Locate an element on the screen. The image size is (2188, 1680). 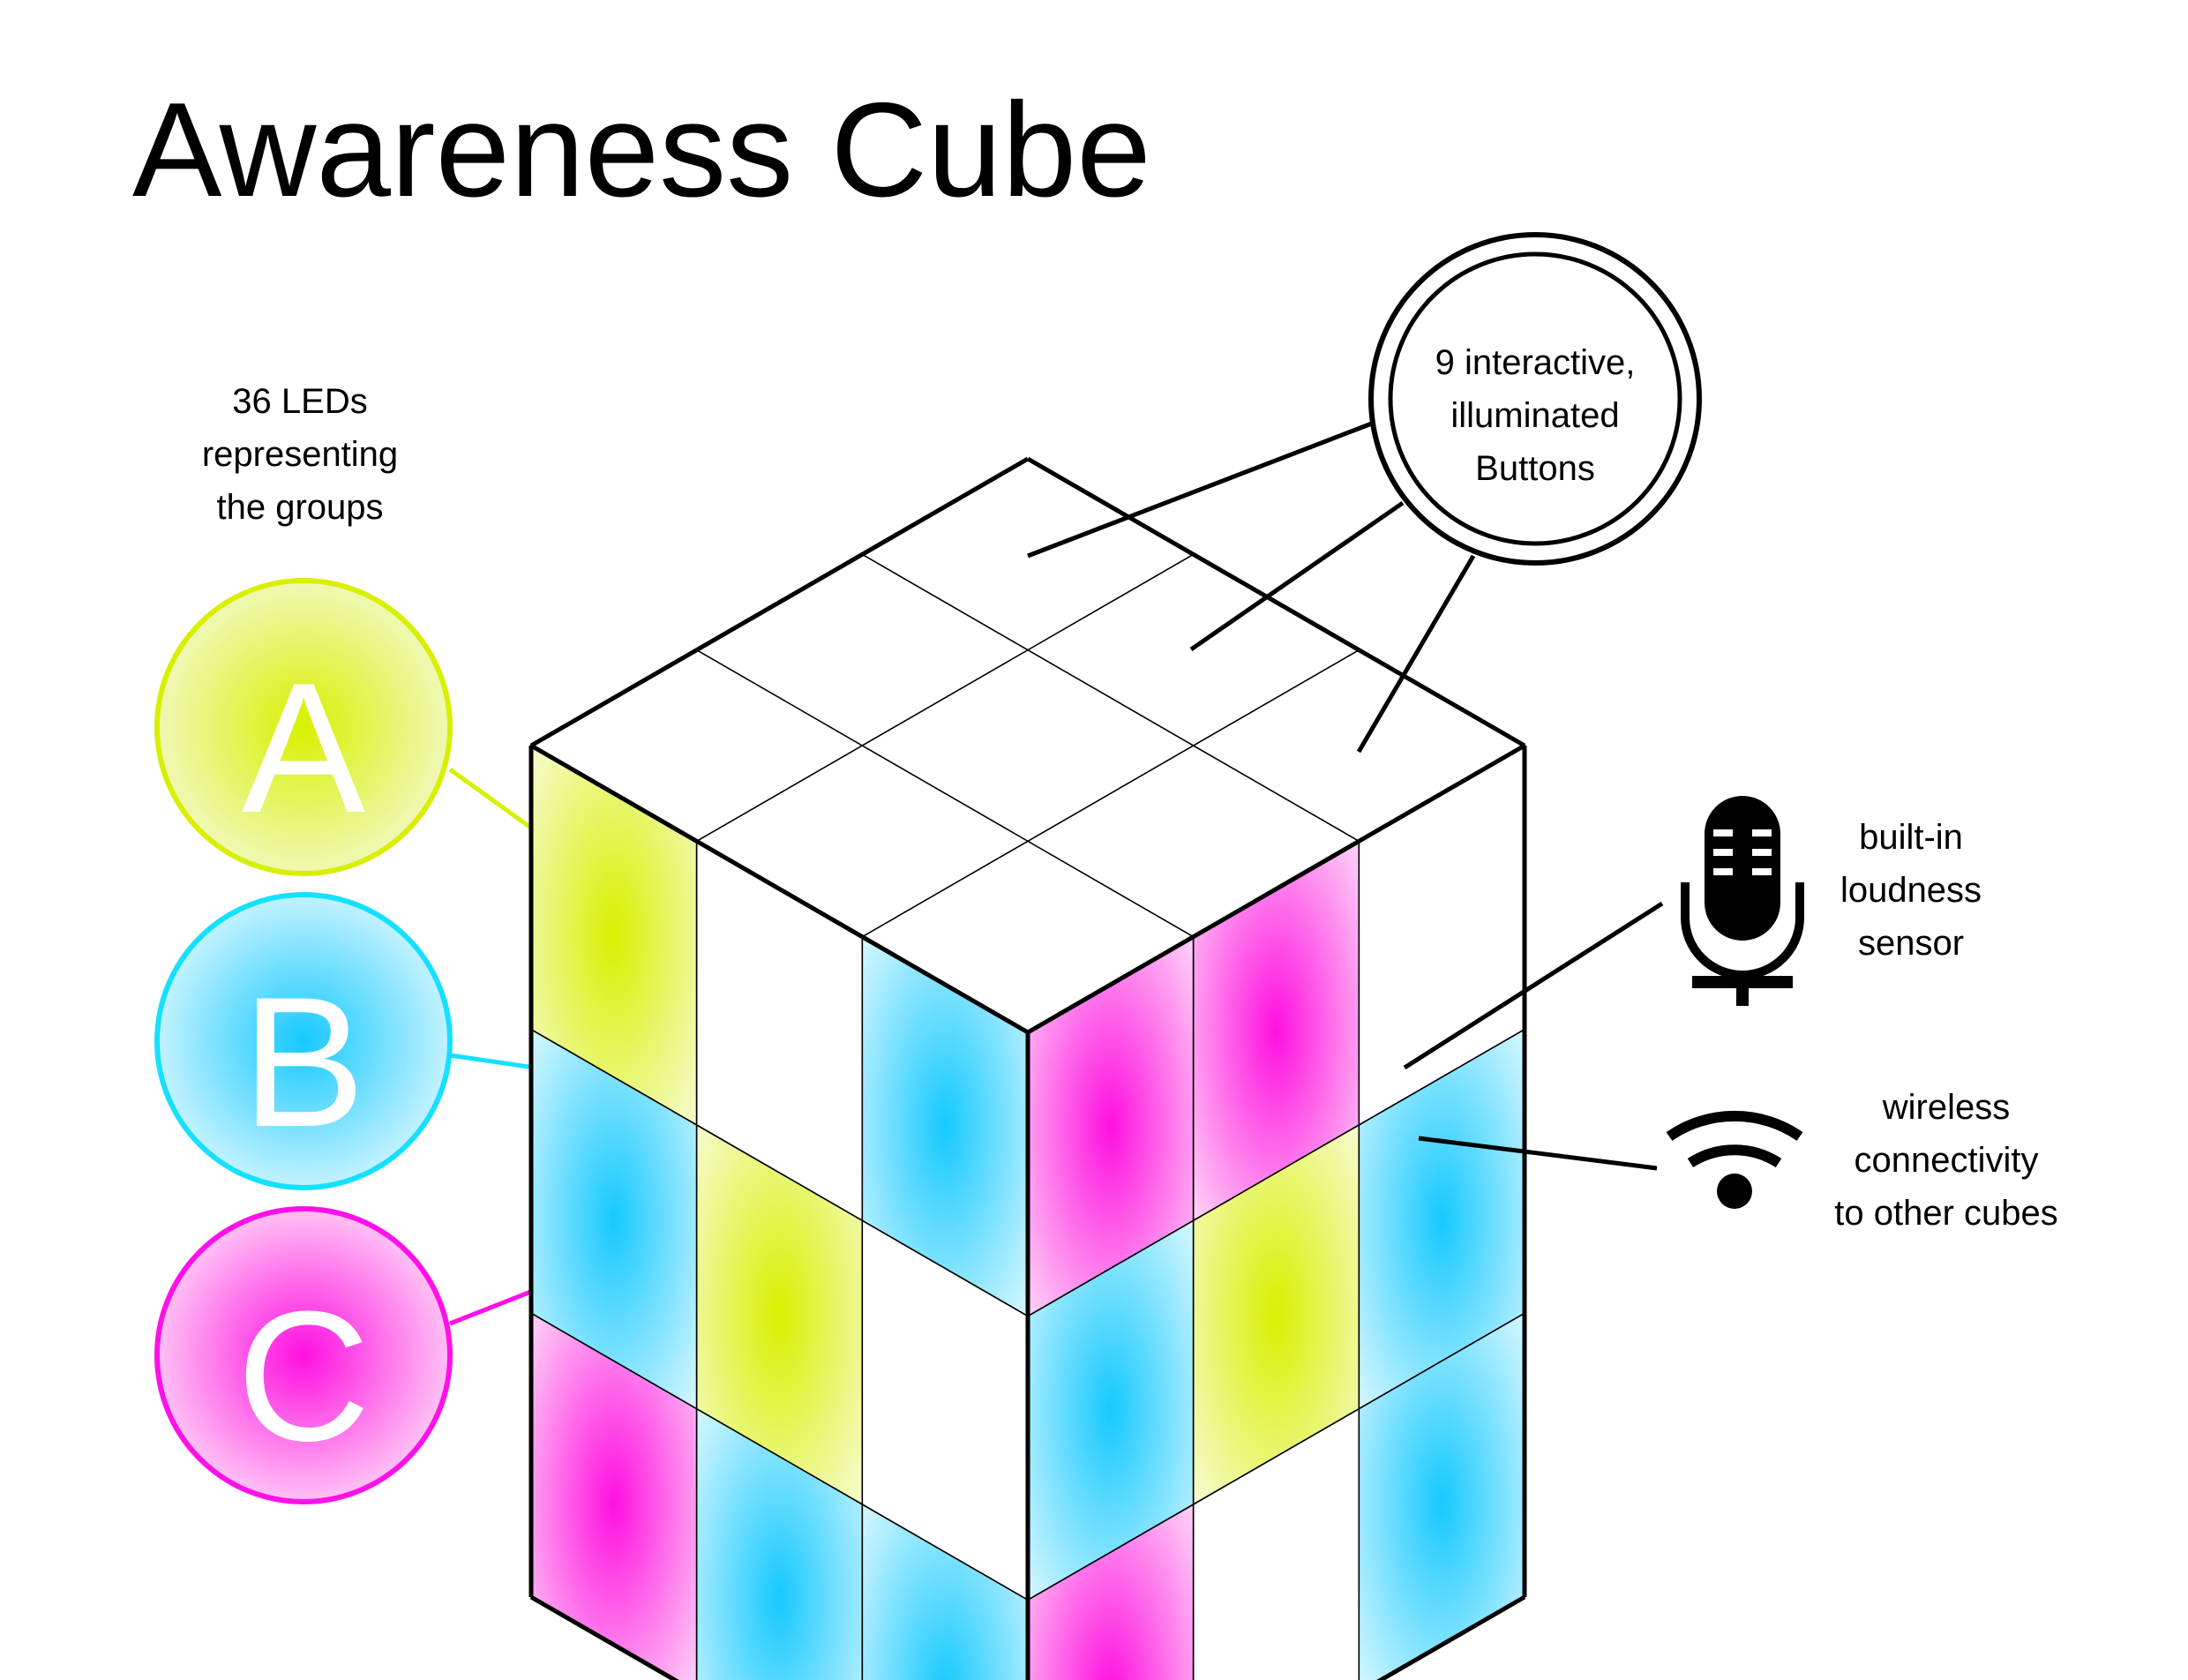
microphone-icon is located at coordinates (1742, 901).